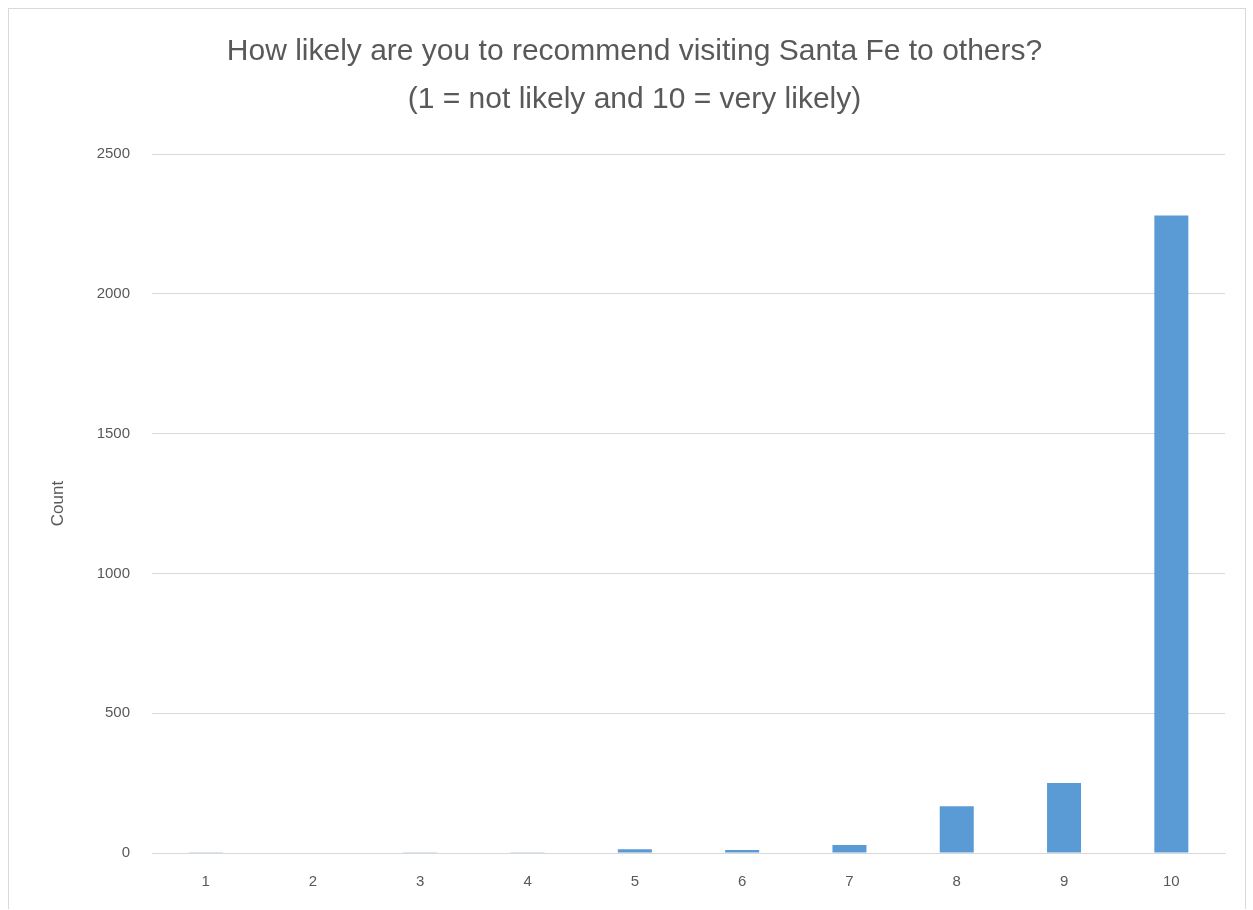  I want to click on x-tick-label: 7, so click(849, 881).